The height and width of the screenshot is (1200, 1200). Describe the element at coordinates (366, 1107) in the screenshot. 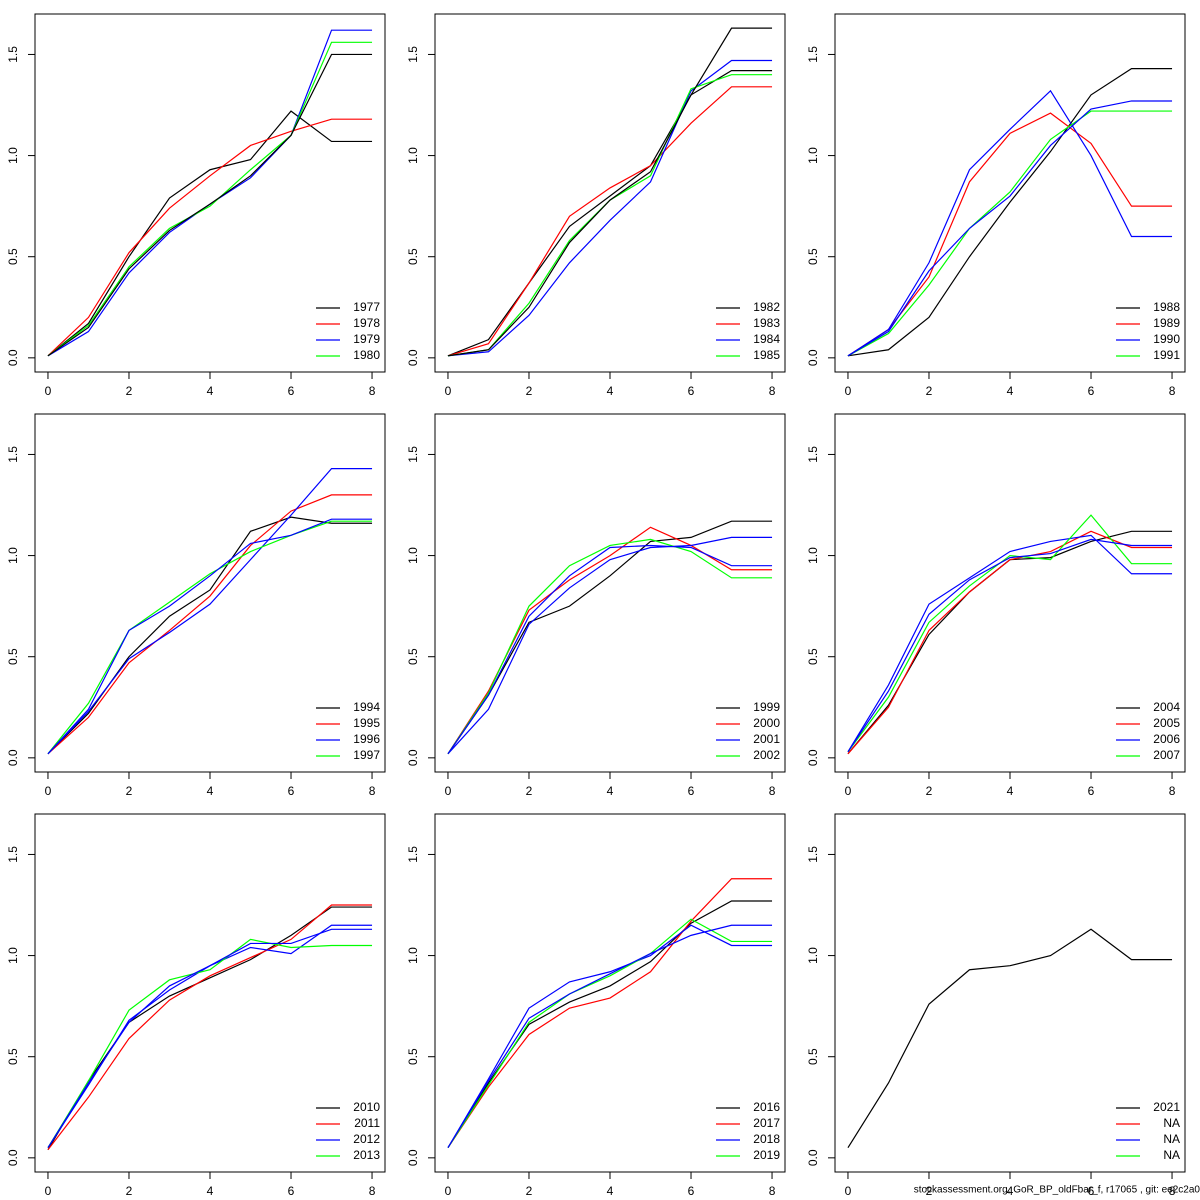

I see `legend-label: 2010` at that location.